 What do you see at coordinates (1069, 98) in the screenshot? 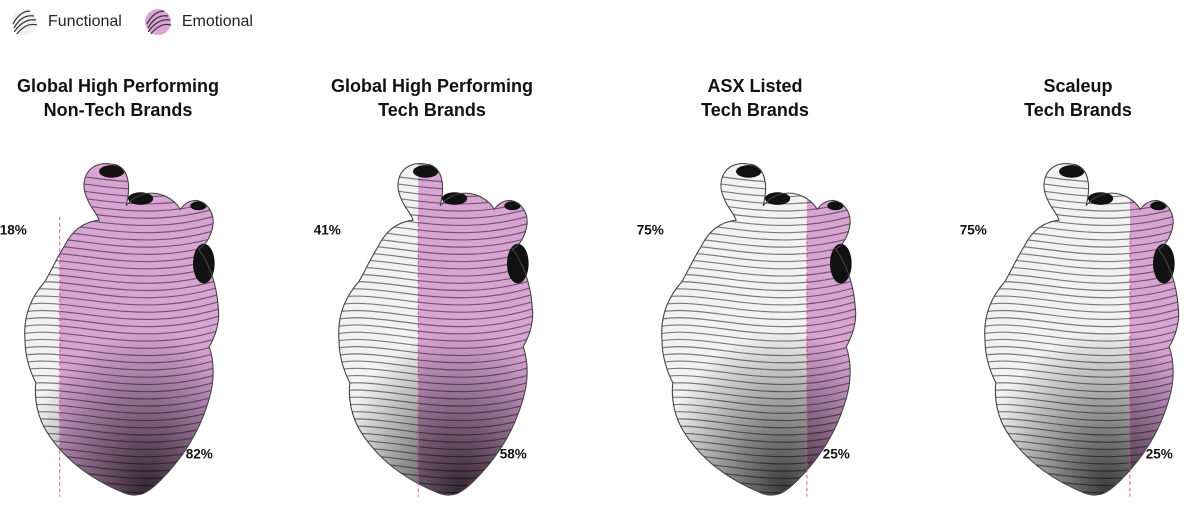
I see `panel-title: Scaleup Tech Brands` at bounding box center [1069, 98].